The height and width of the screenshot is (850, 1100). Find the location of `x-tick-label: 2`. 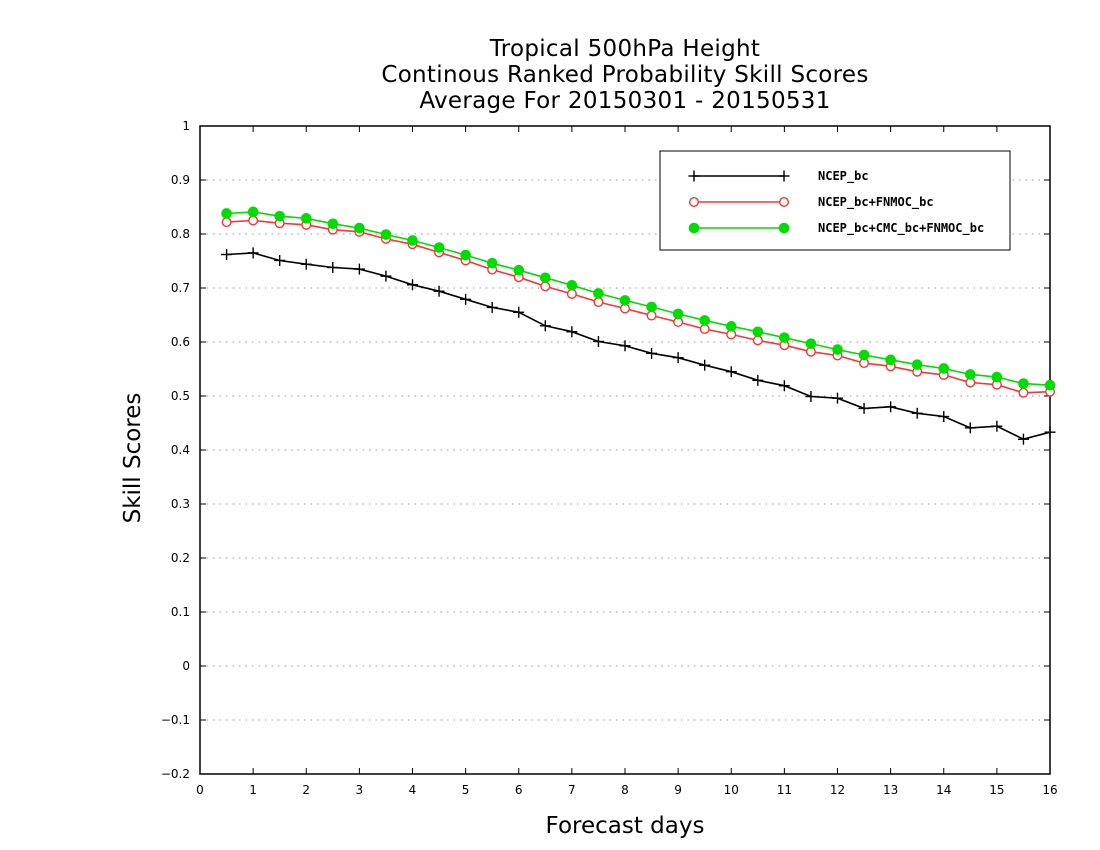

x-tick-label: 2 is located at coordinates (306, 790).